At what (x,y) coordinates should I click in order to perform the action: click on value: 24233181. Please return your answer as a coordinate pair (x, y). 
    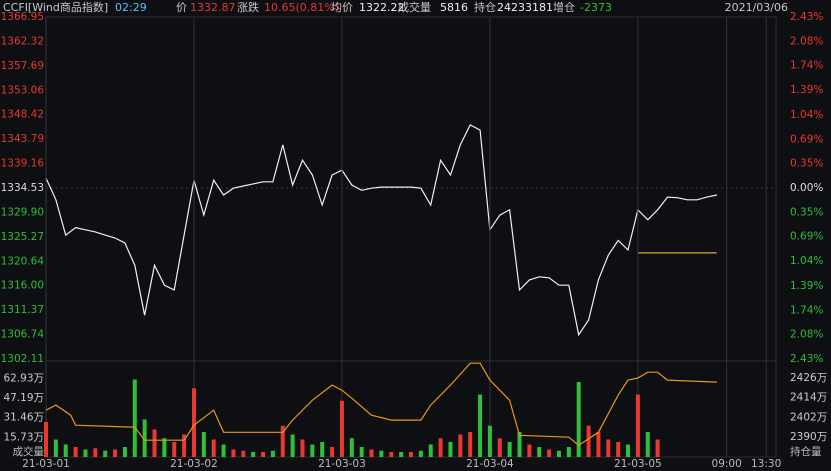
    Looking at the image, I should click on (525, 7).